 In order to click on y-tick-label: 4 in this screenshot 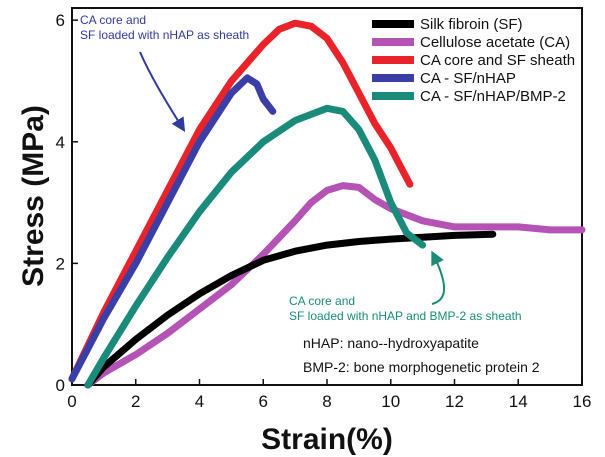, I will do `click(60, 142)`.